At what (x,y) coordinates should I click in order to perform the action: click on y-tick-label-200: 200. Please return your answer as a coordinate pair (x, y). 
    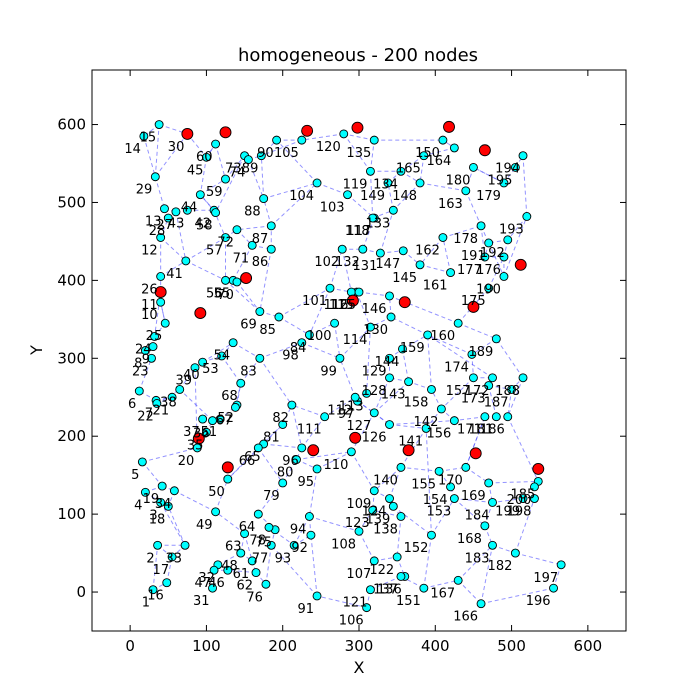
    Looking at the image, I should click on (71, 436).